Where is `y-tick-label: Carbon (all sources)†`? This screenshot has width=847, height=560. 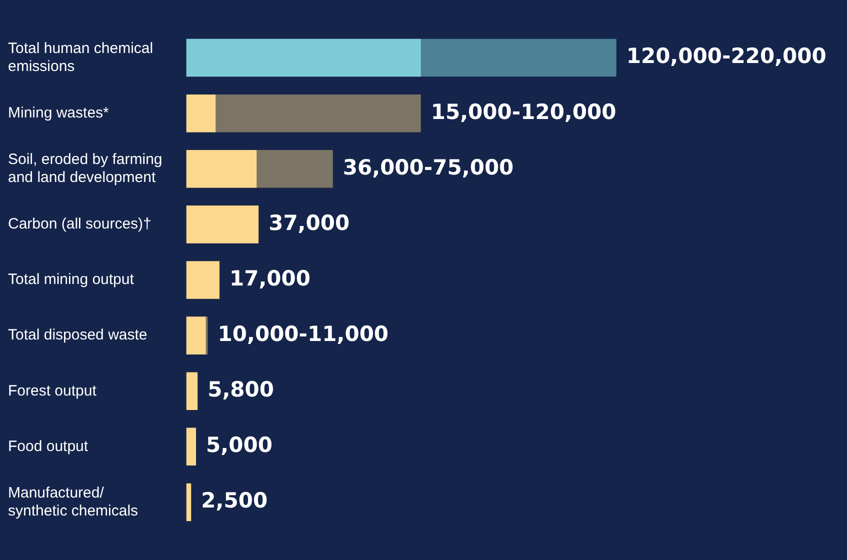 y-tick-label: Carbon (all sources)† is located at coordinates (80, 224).